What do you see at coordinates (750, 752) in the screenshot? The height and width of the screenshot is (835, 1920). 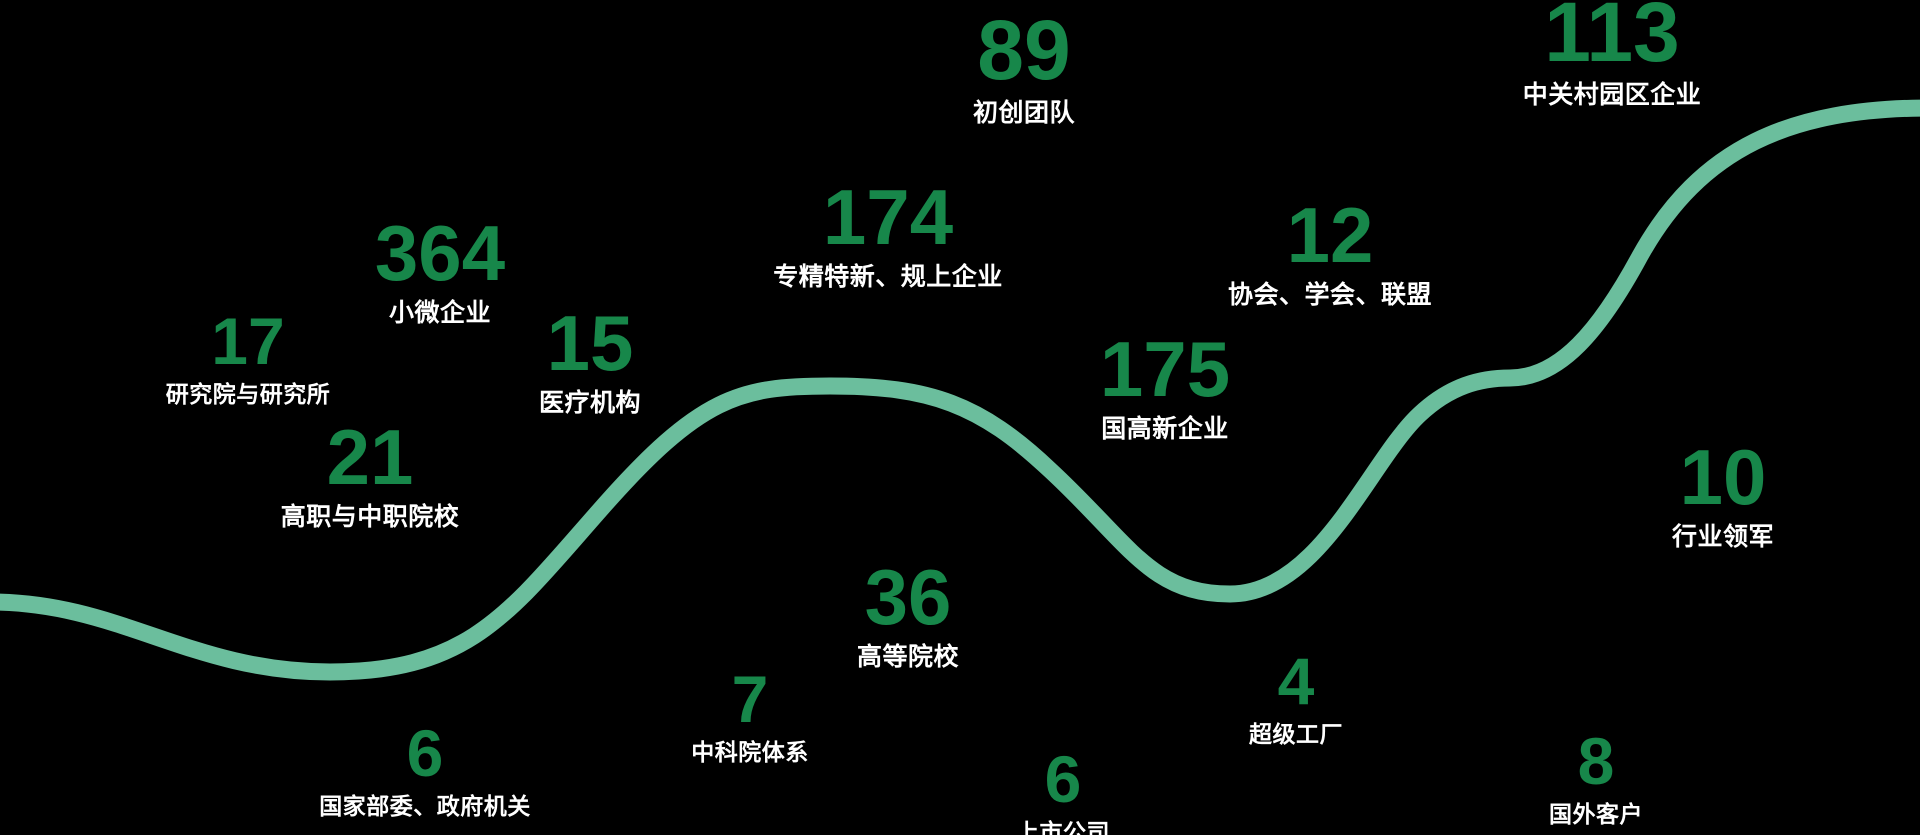 I see `stat-label-cas-system: 中科院体系` at bounding box center [750, 752].